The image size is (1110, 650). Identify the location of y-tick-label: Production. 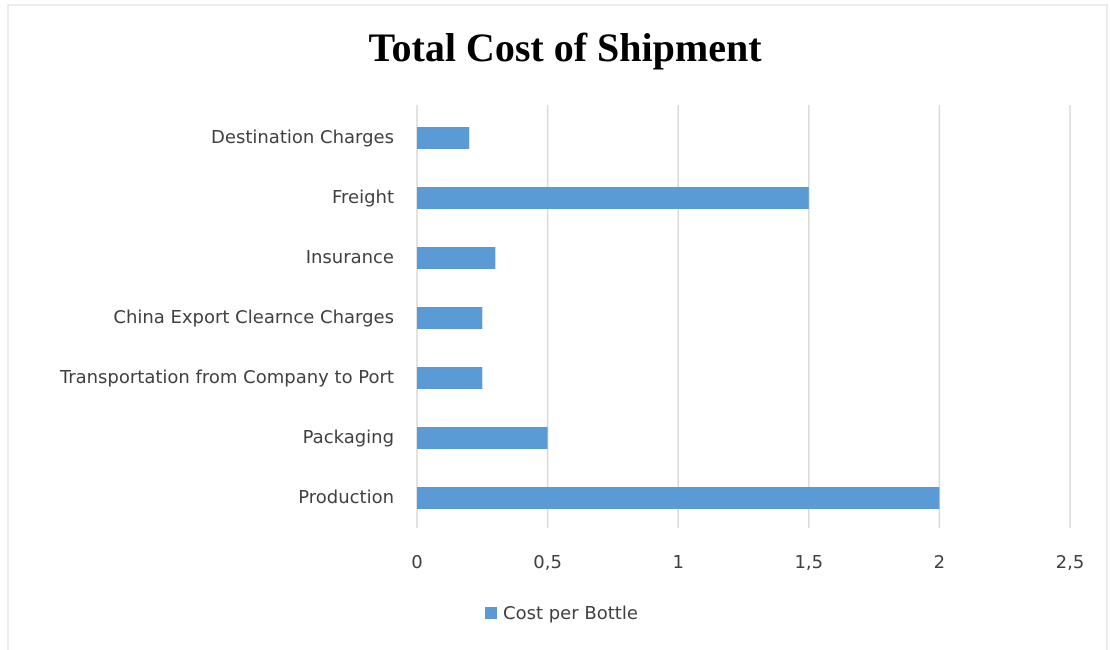
(346, 497).